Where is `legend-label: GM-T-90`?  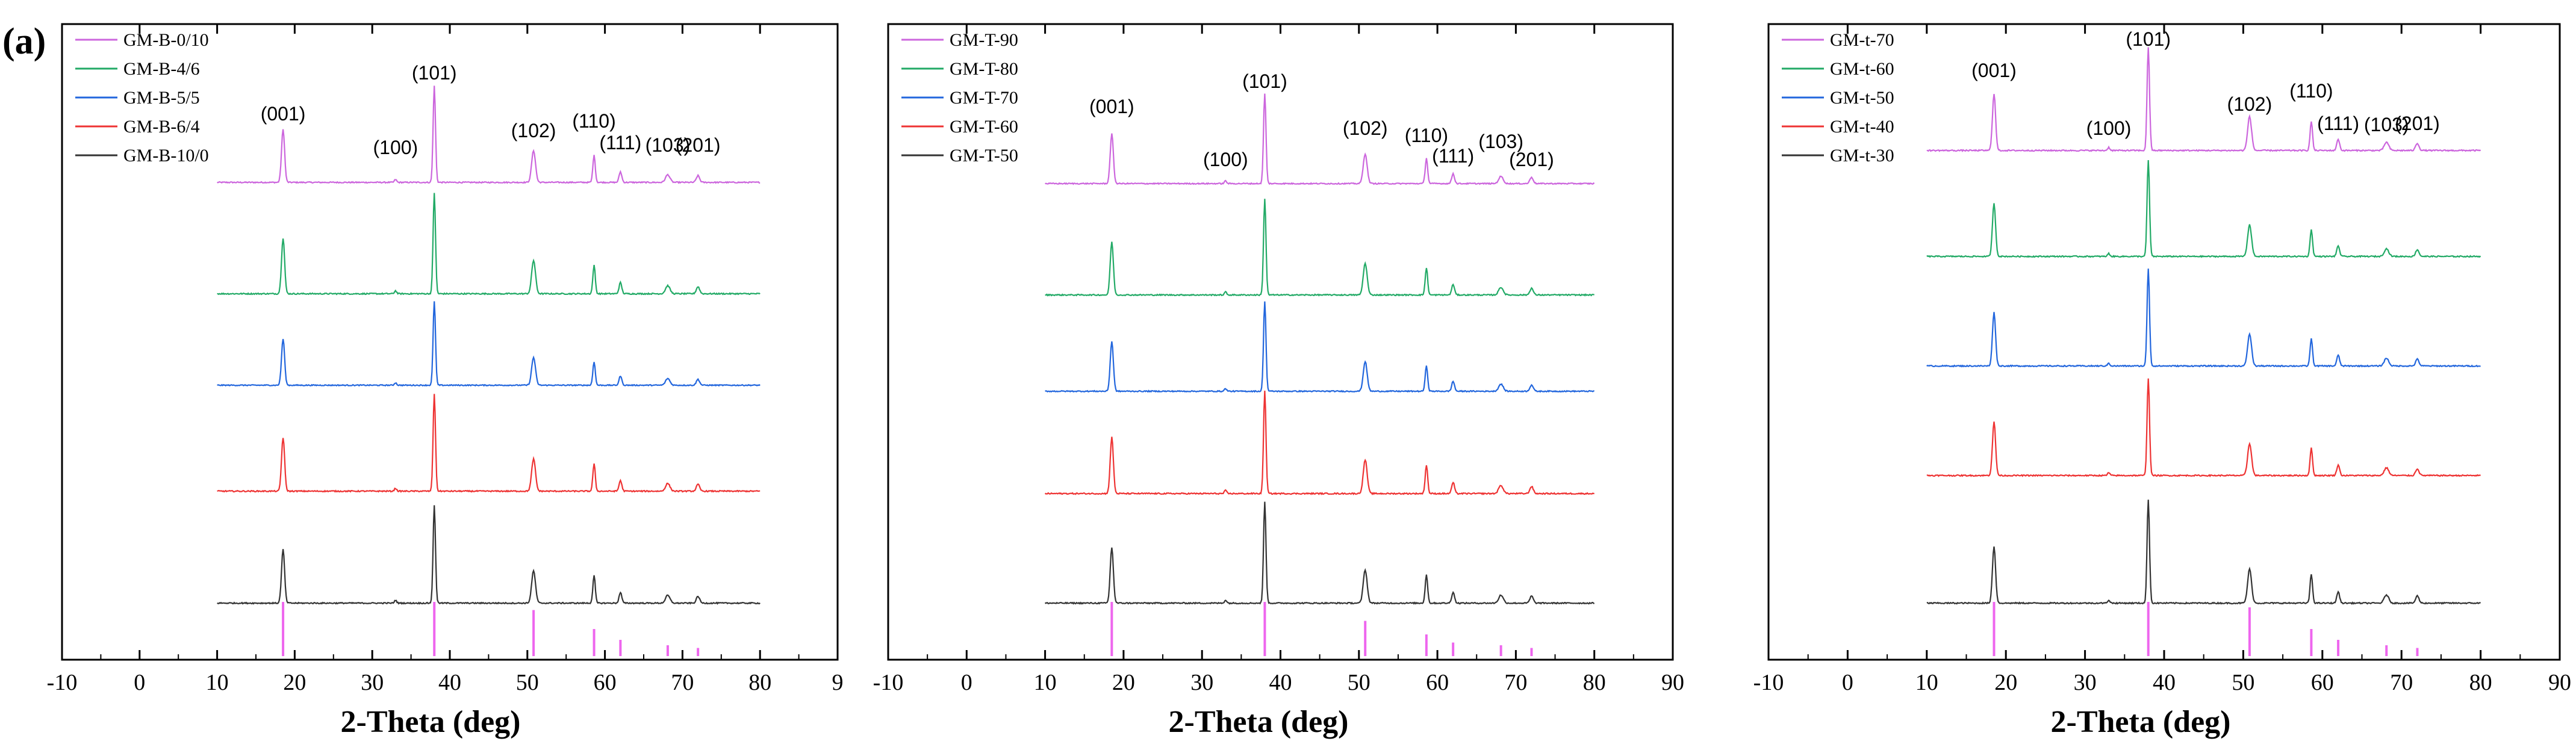
legend-label: GM-T-90 is located at coordinates (984, 40).